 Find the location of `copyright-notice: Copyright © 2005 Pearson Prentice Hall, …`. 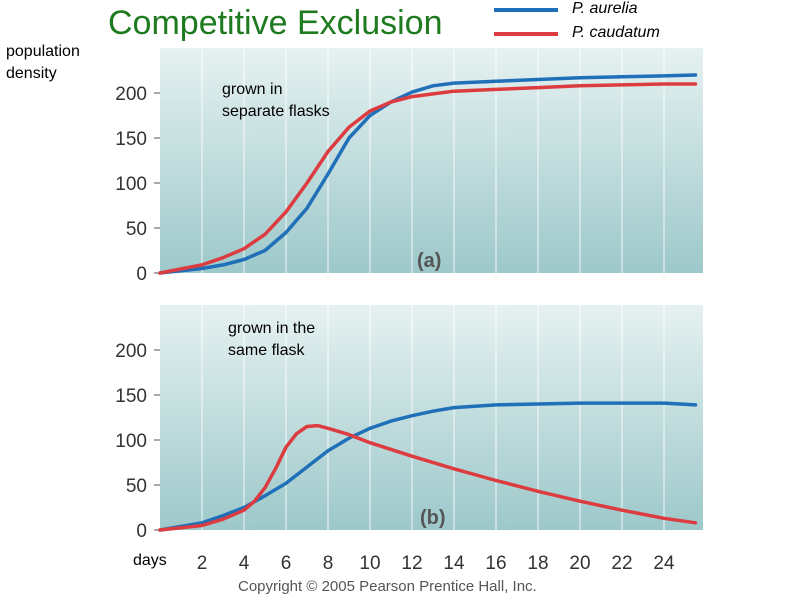

copyright-notice: Copyright © 2005 Pearson Prentice Hall, … is located at coordinates (387, 586).